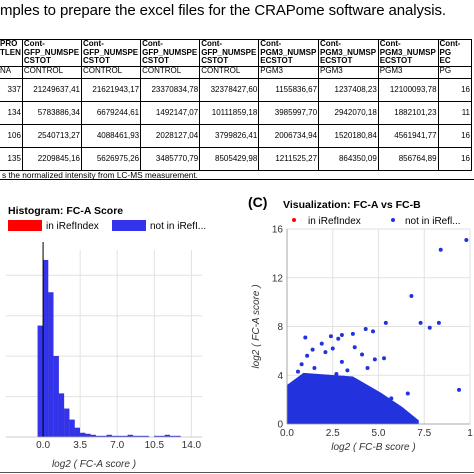  I want to click on table-cell: 32378427,60, so click(229, 90).